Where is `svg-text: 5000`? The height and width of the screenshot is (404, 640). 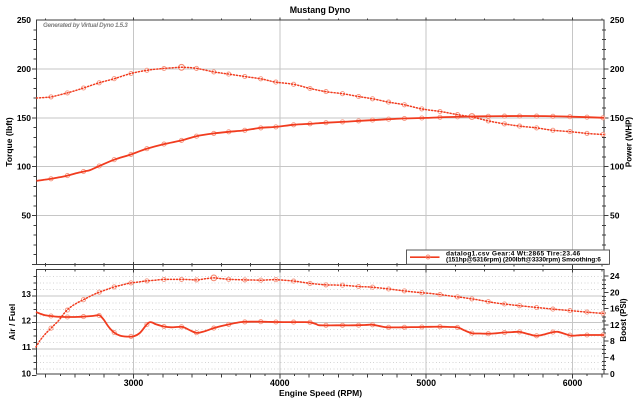
svg-text: 5000 is located at coordinates (426, 383).